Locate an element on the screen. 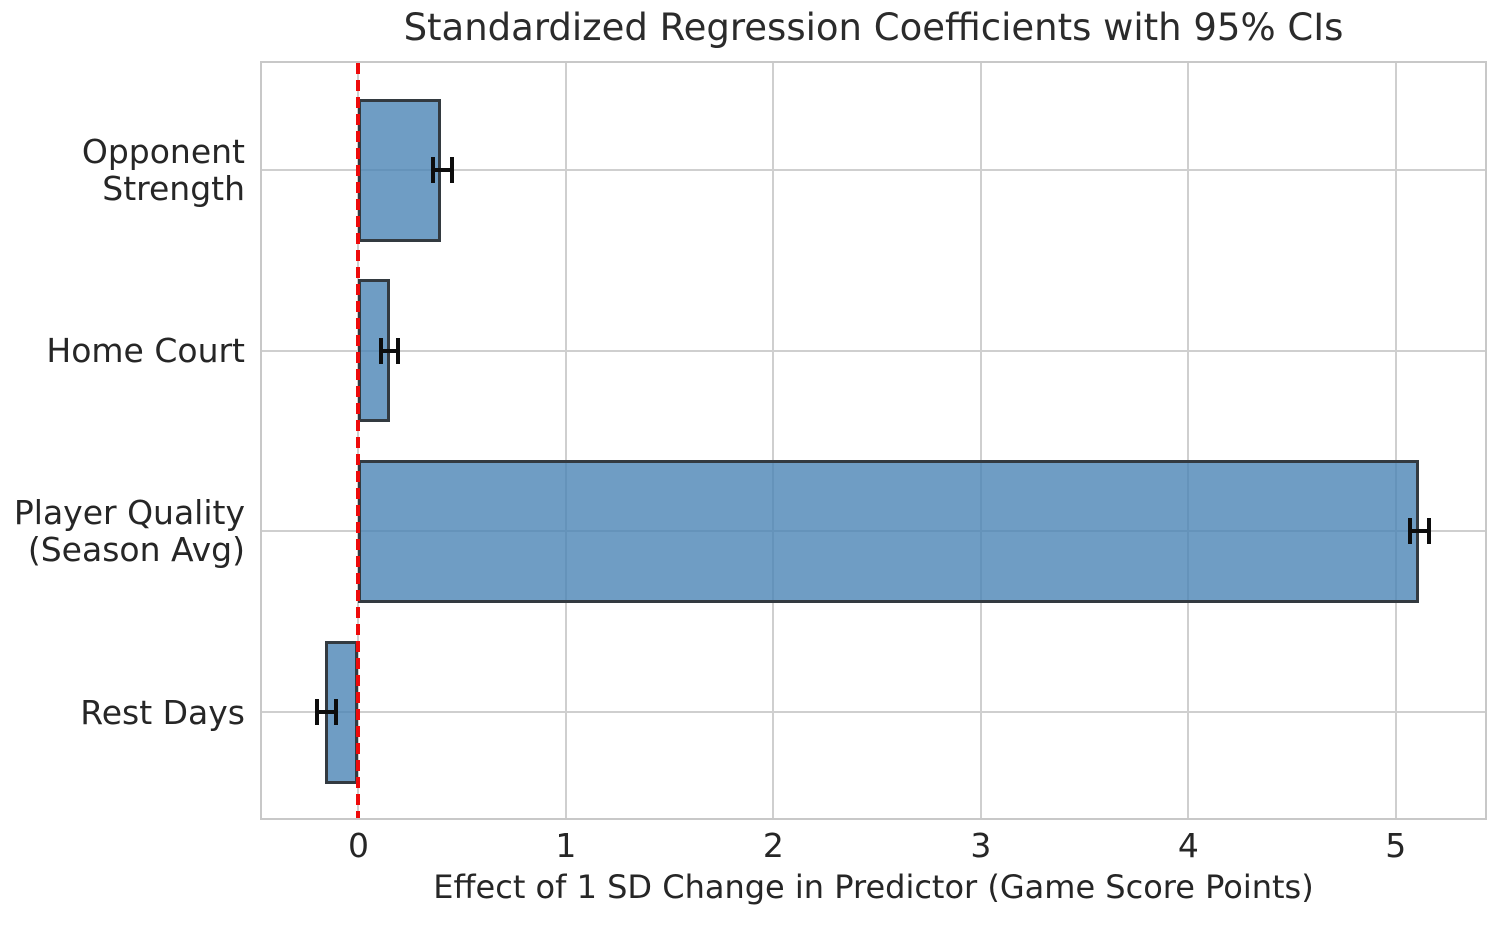 The width and height of the screenshot is (1504, 929). y-tick-label-home-court: Home Court is located at coordinates (145, 351).